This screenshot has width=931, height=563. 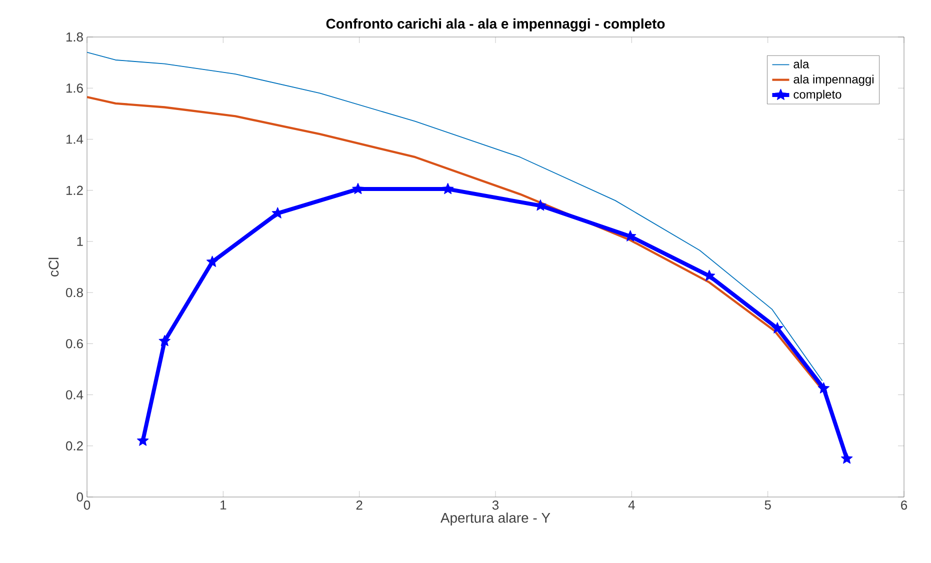 I want to click on y-tick-label: 1.6, so click(x=74, y=88).